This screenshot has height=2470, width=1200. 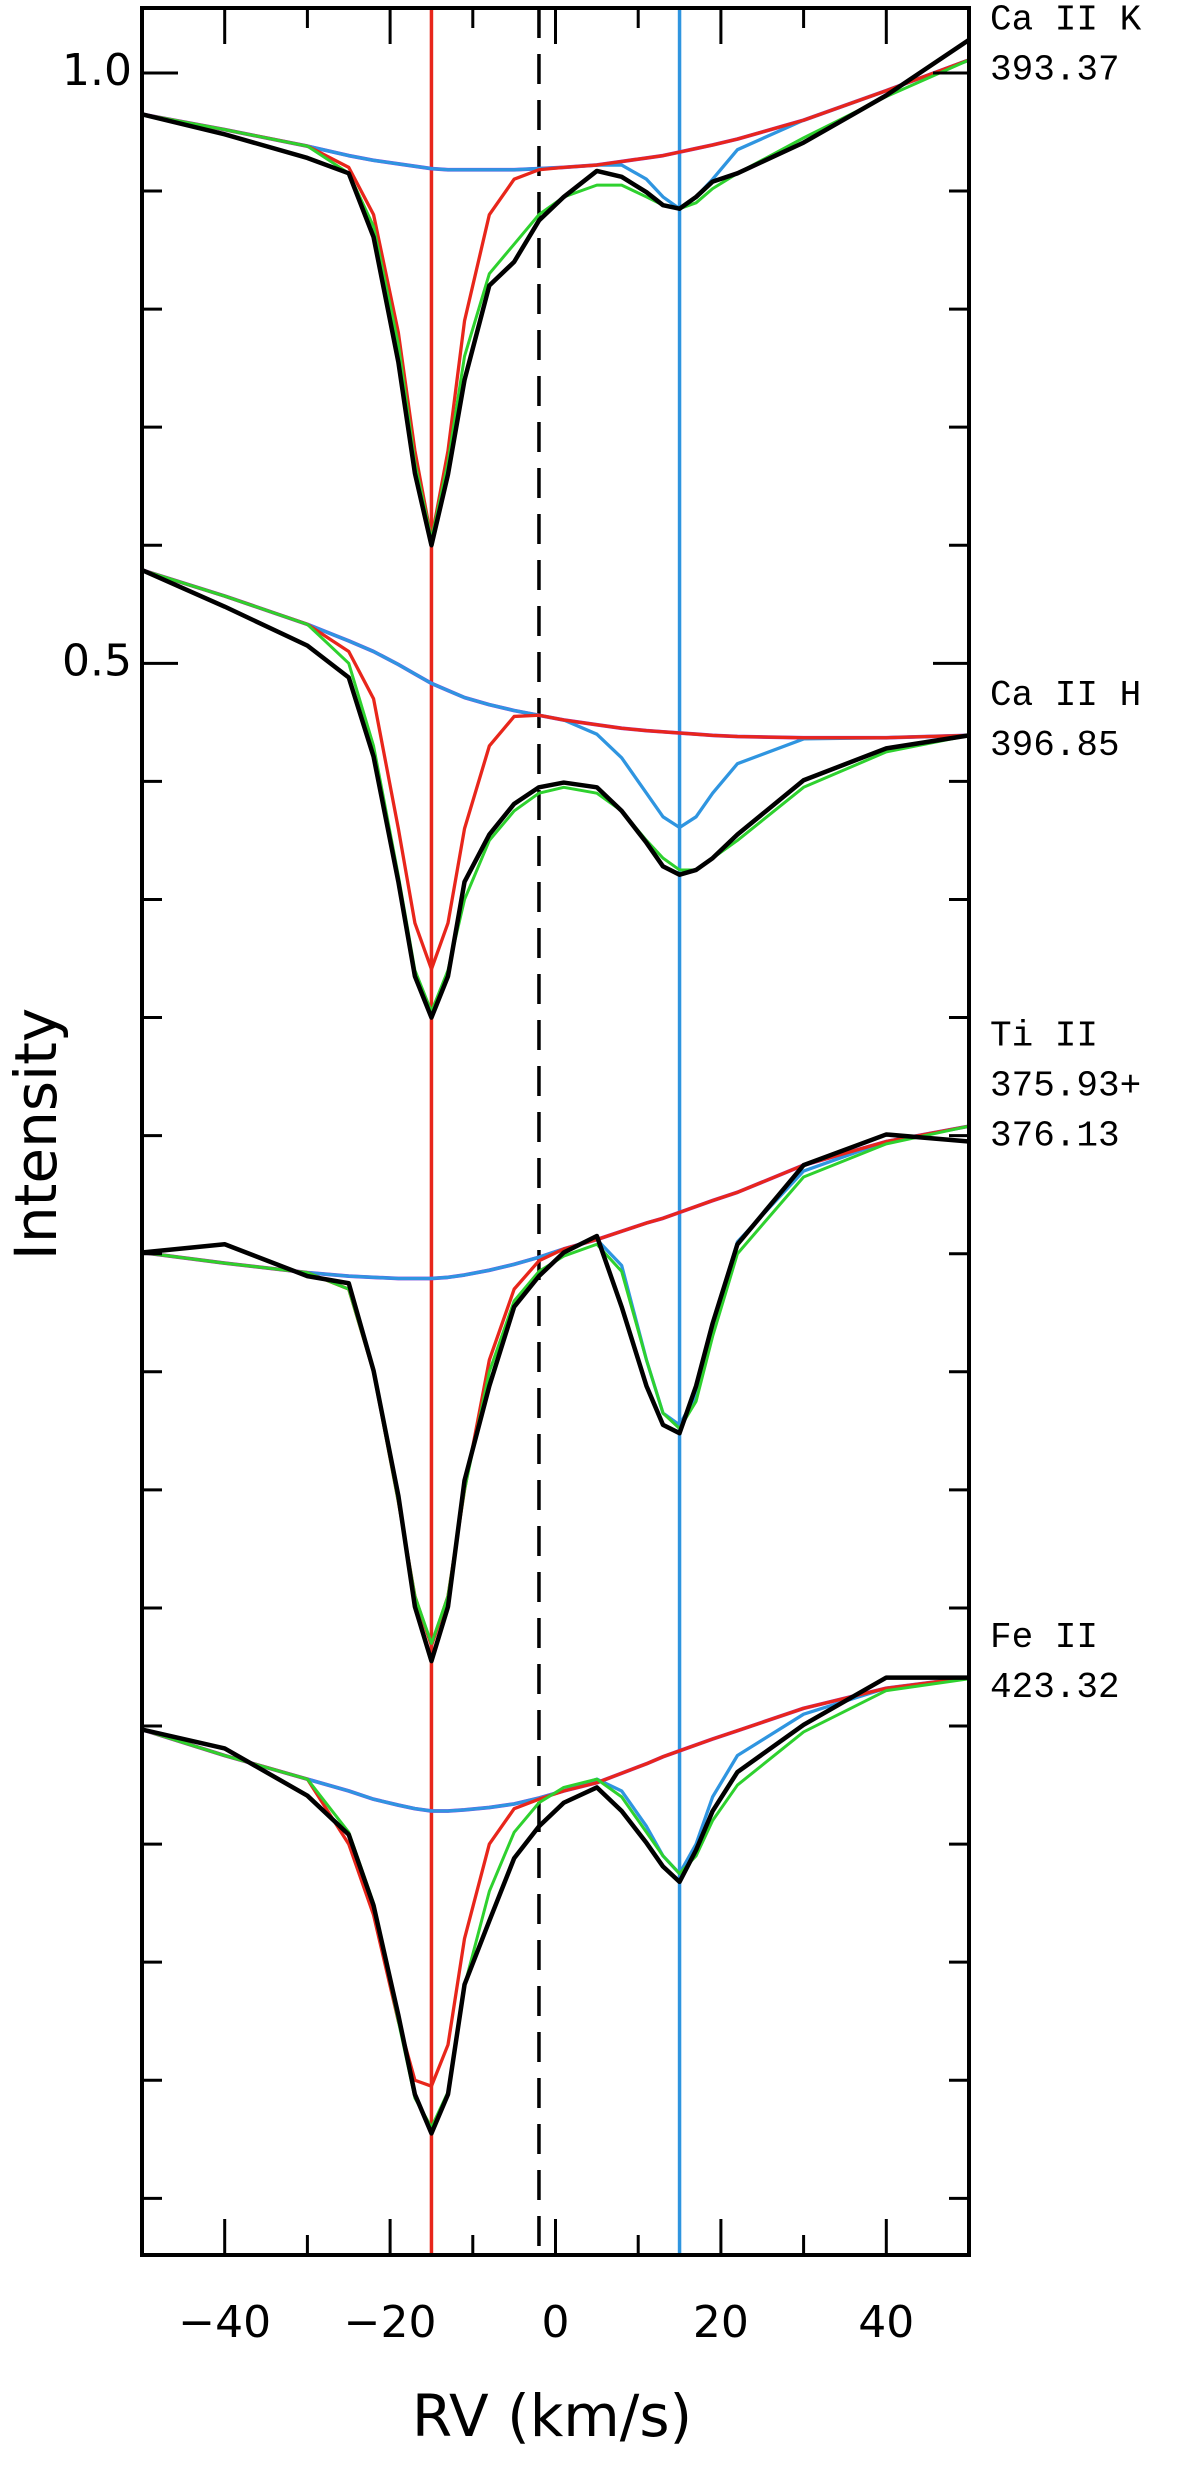 What do you see at coordinates (1066, 20) in the screenshot?
I see `panel-label: Ca II K` at bounding box center [1066, 20].